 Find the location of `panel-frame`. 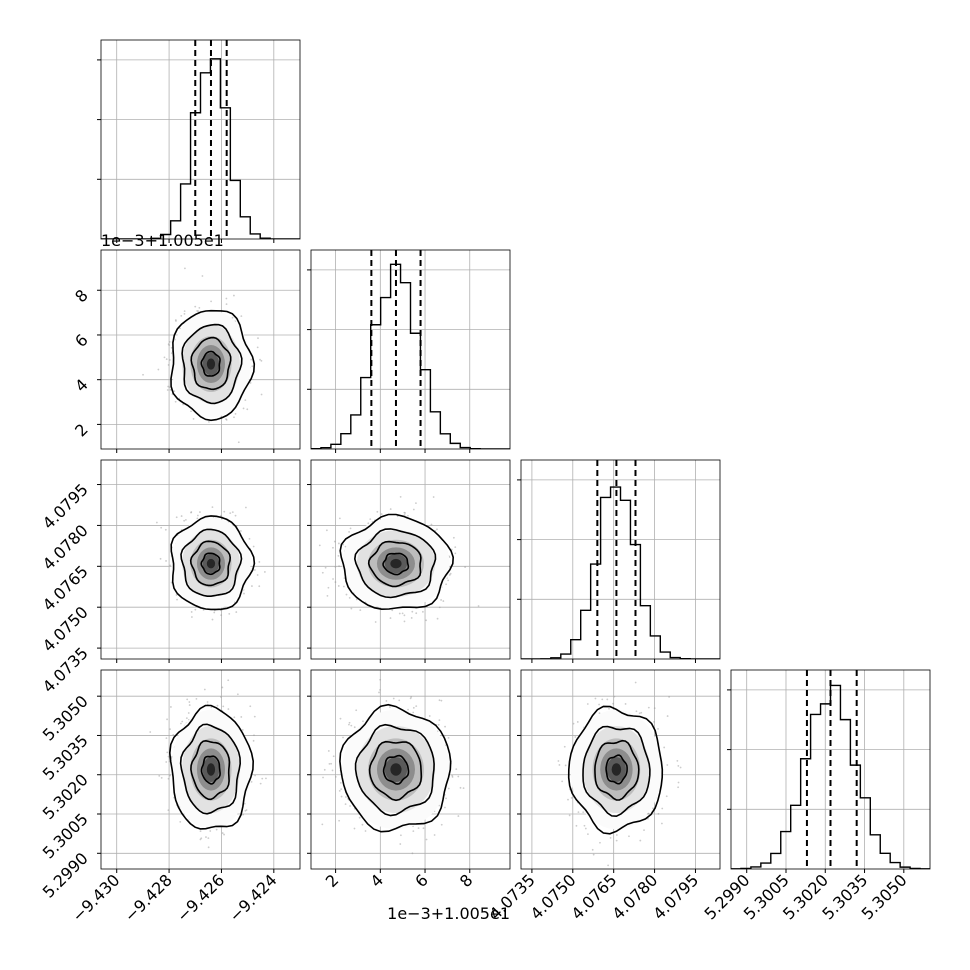

panel-frame is located at coordinates (200, 769).